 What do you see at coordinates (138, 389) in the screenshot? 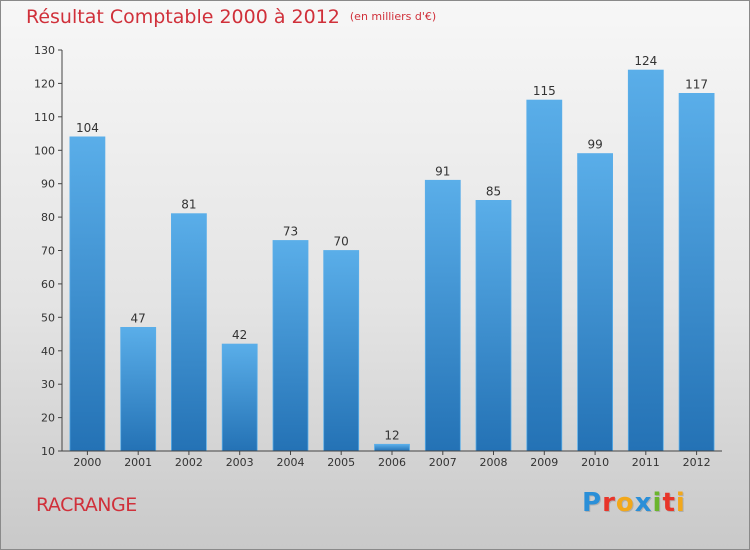
I see `bar-2001` at bounding box center [138, 389].